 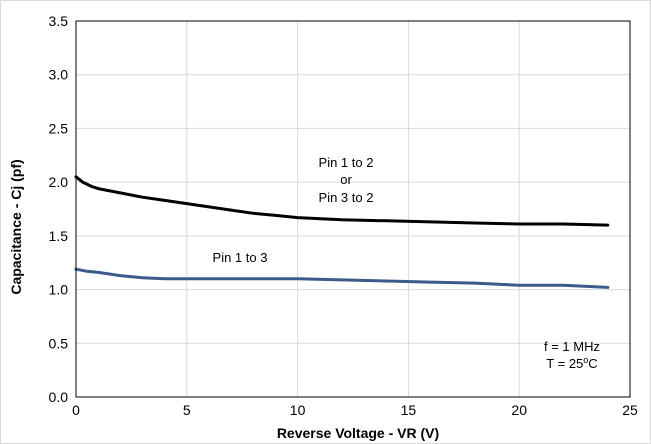 I want to click on frequency-annotation: f = 1 MHz, so click(x=572, y=346).